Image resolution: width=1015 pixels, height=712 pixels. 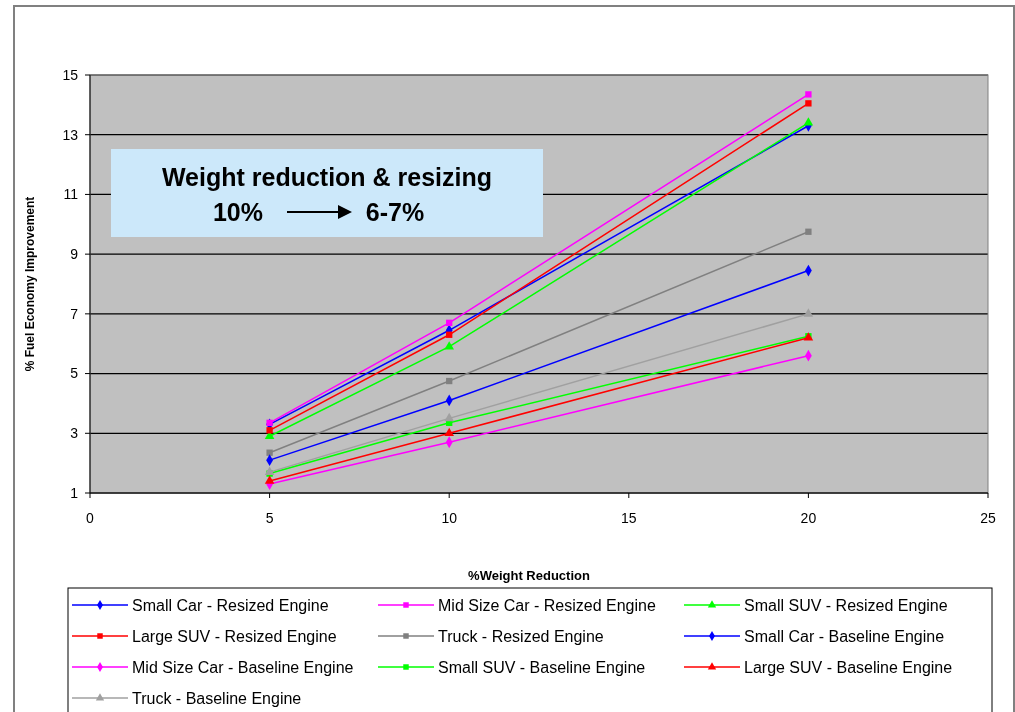 I want to click on x-tick-label: 15, so click(x=629, y=518).